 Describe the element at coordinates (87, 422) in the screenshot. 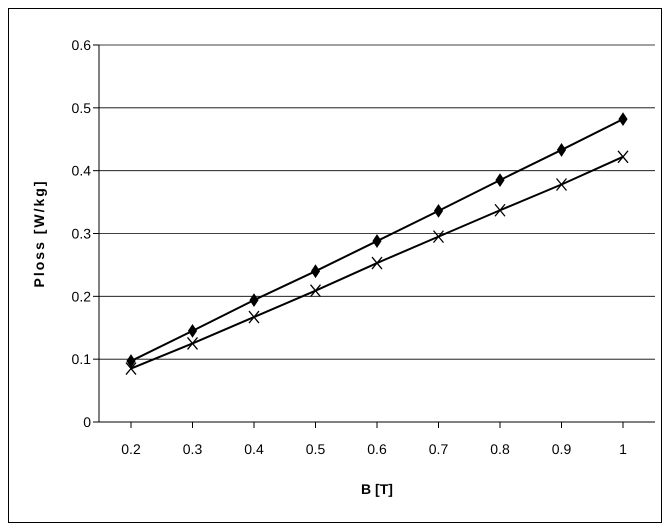

I see `y-tick-label: 0` at that location.